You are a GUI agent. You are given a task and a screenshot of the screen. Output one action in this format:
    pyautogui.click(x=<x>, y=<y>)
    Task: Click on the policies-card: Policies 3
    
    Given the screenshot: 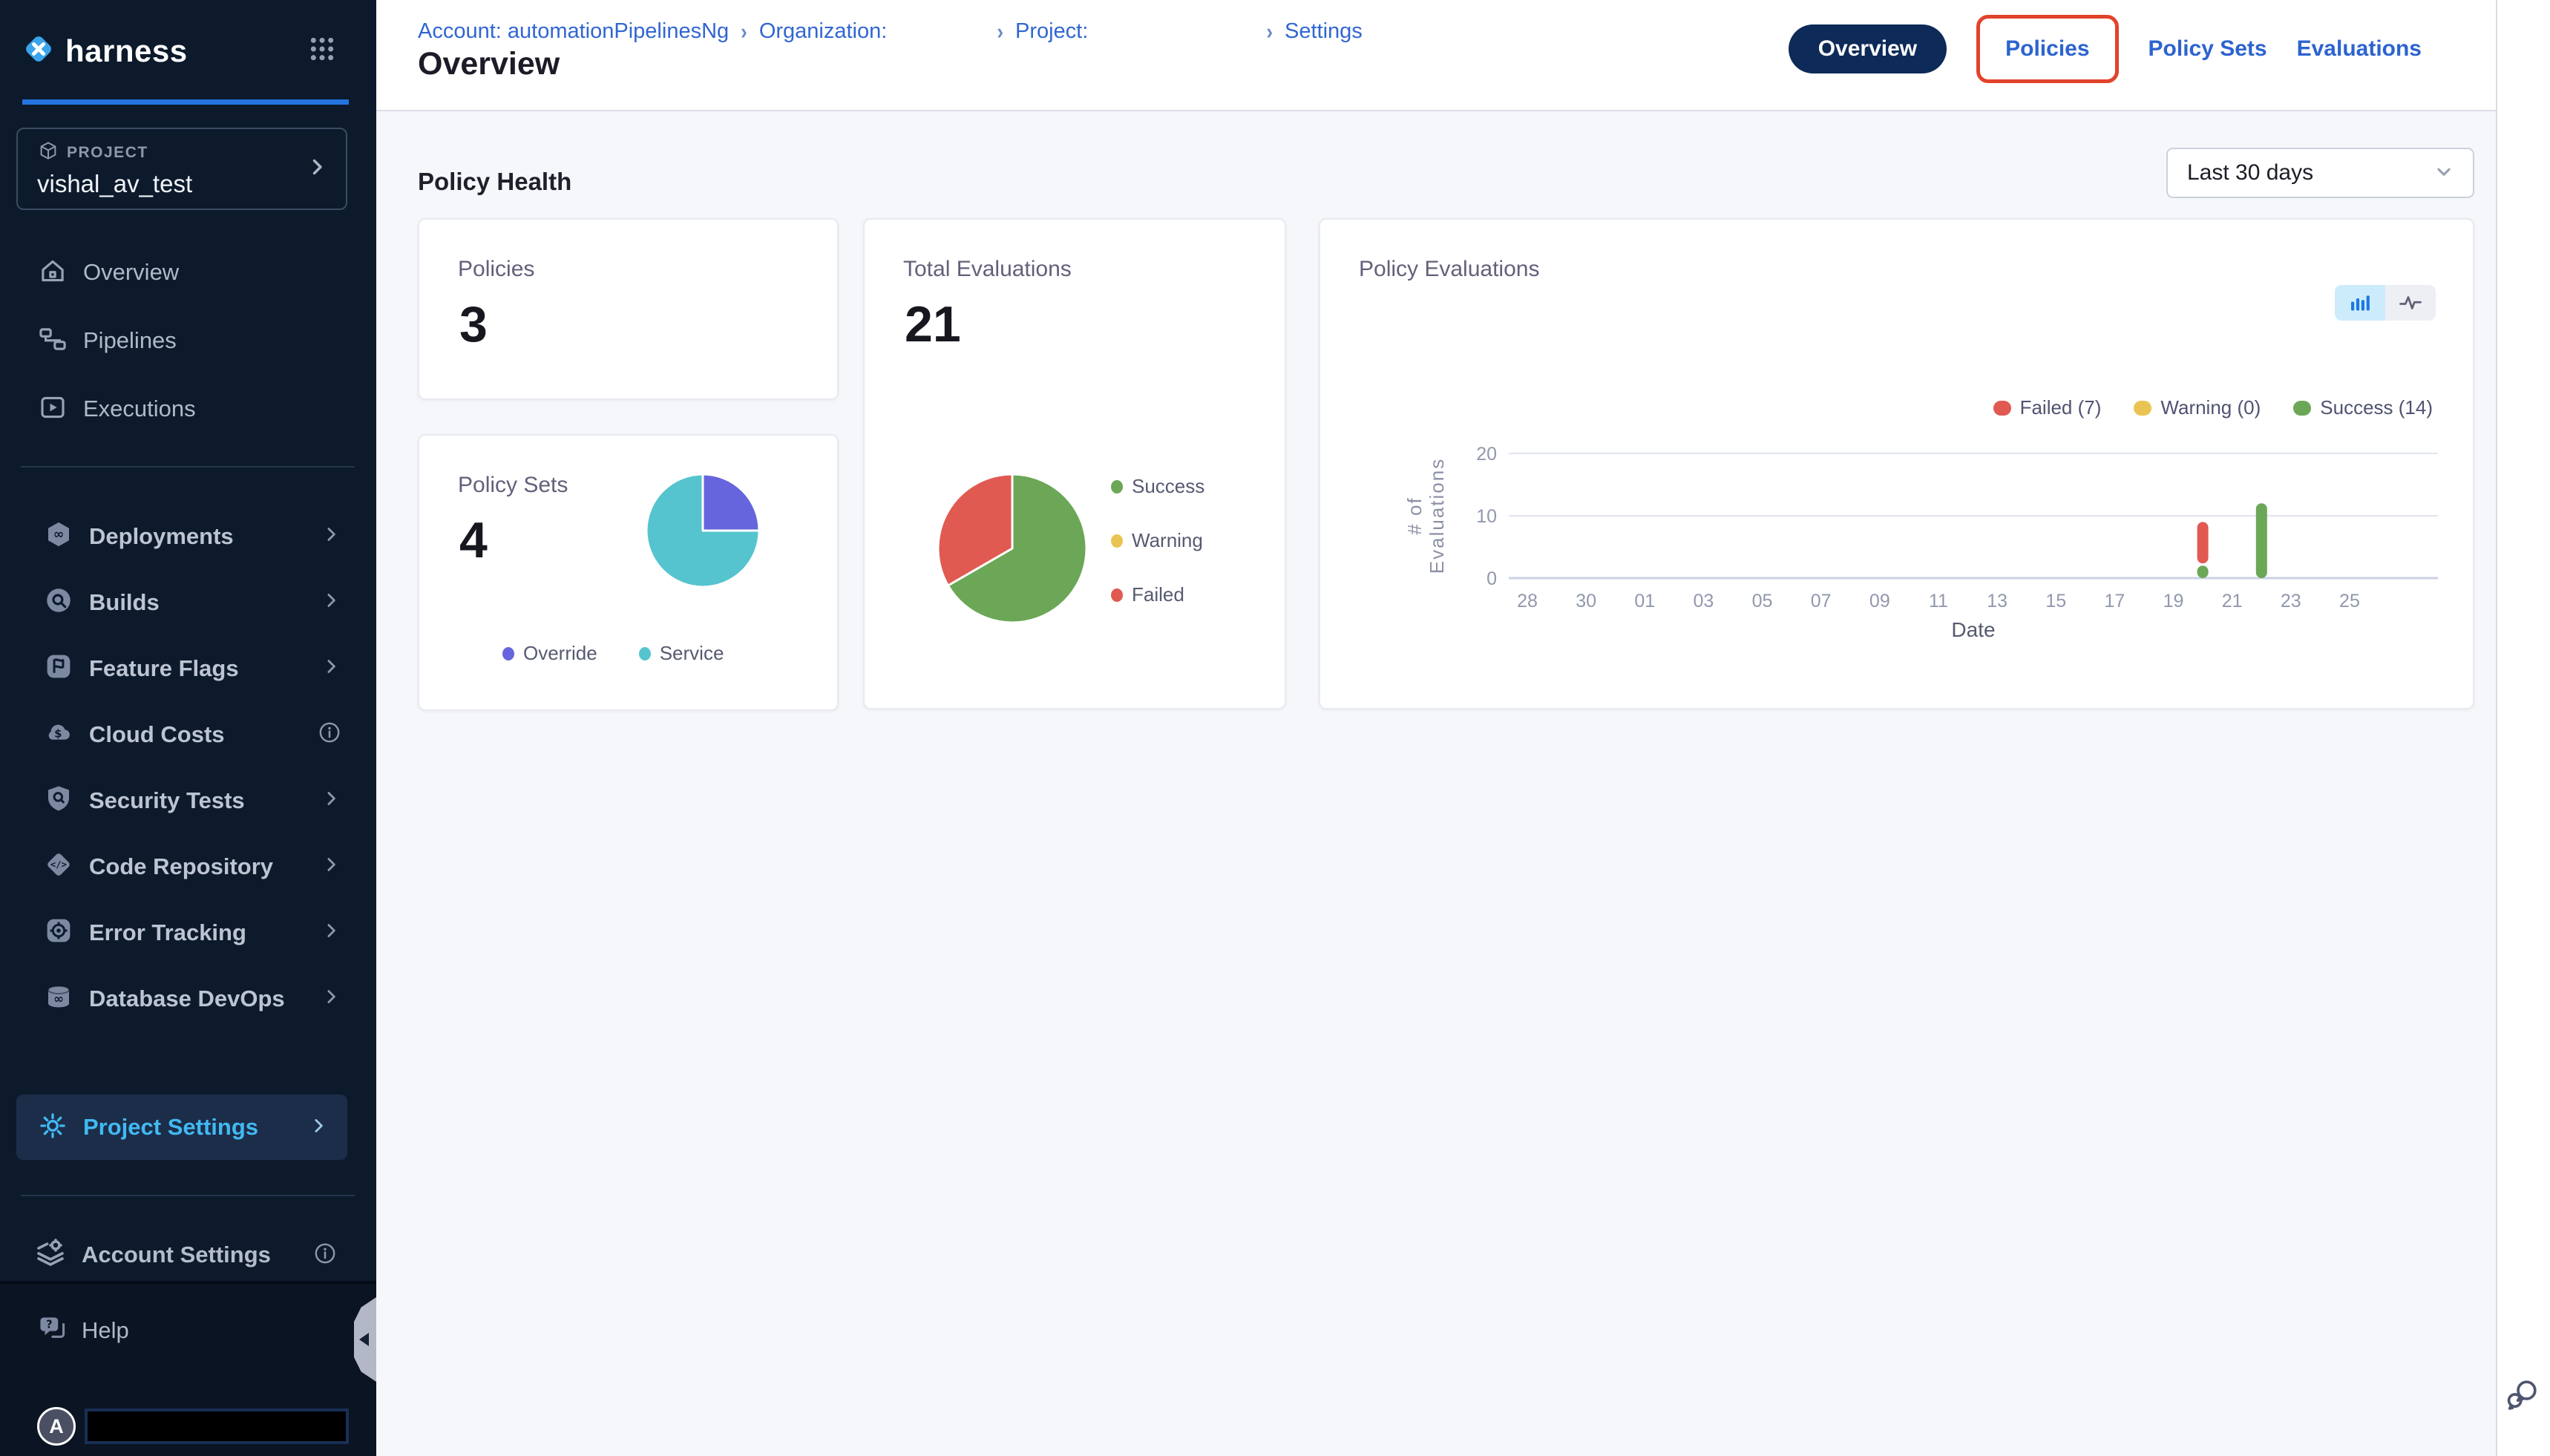 What is the action you would take?
    pyautogui.click(x=628, y=309)
    